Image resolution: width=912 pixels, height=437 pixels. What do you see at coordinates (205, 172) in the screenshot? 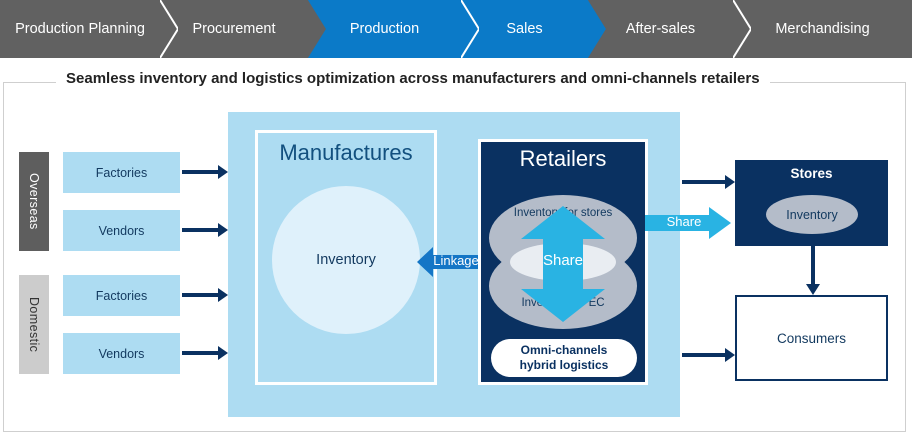
I see `arrow-overseas-factories-to-panel` at bounding box center [205, 172].